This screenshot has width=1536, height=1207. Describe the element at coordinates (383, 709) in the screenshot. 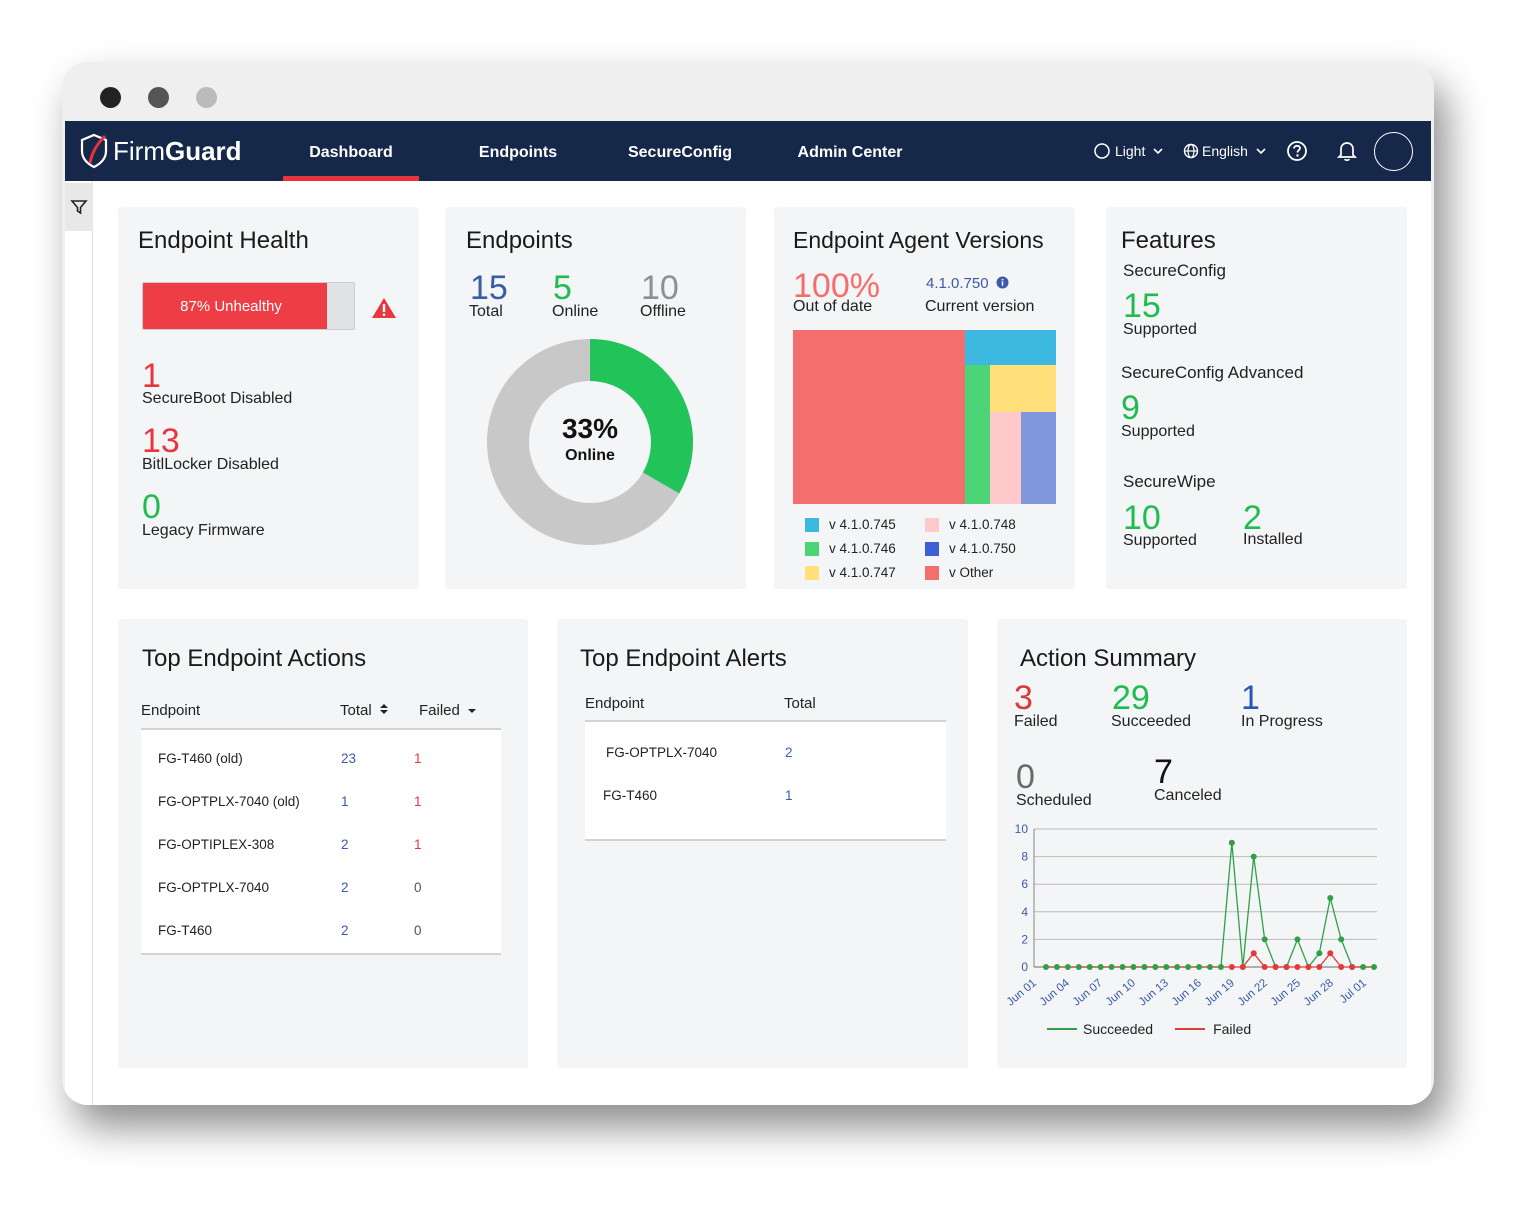

I see `sort-icon` at that location.